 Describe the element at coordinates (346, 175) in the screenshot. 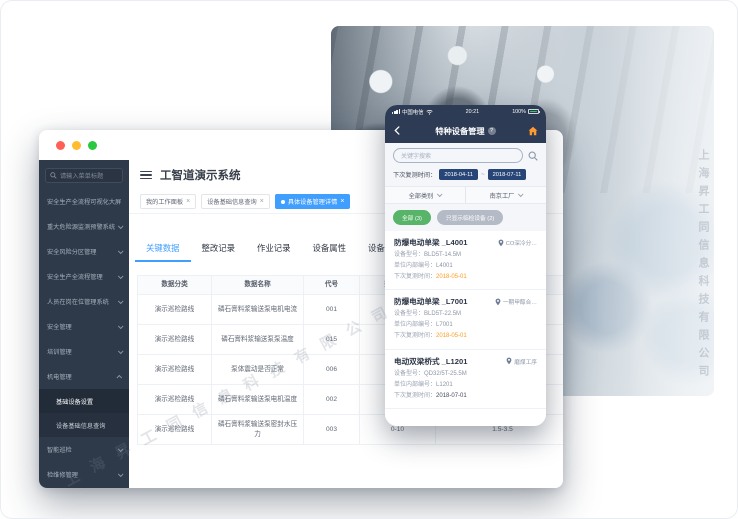

I see `content-header: 工智道演示系统` at that location.